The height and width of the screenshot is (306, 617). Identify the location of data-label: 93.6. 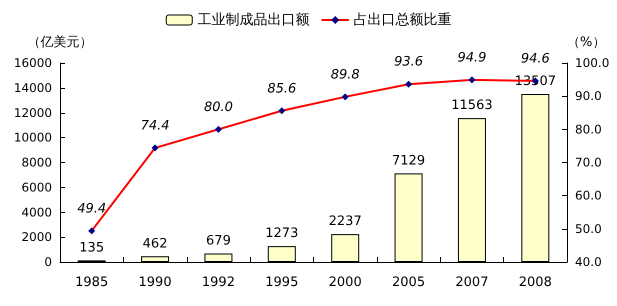
(409, 62).